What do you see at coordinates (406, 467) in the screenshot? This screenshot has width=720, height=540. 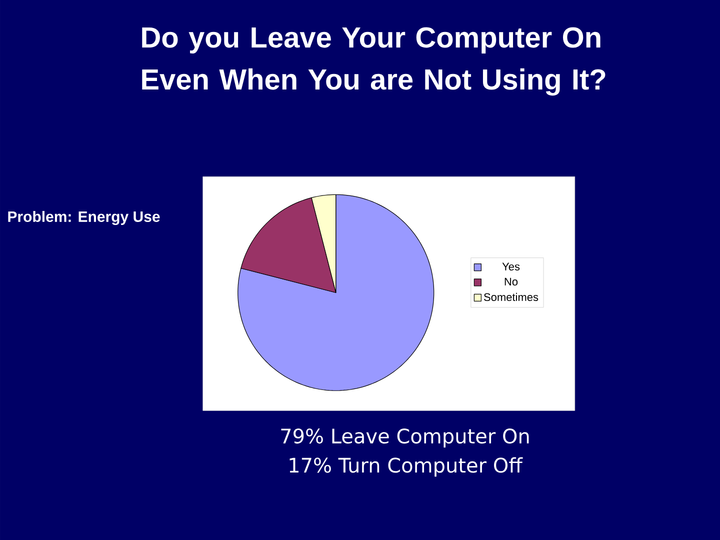 I see `text: 17% Turn Computer Off` at bounding box center [406, 467].